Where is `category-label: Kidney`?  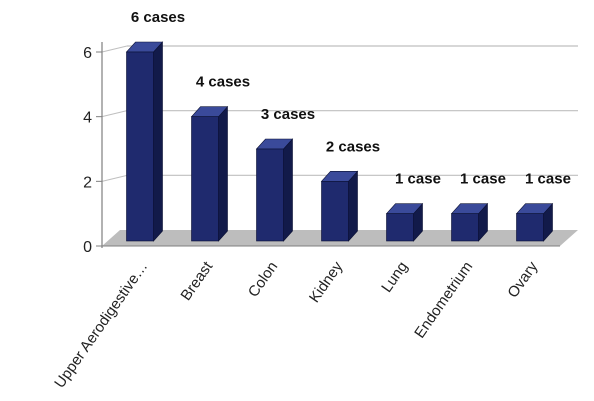
category-label: Kidney is located at coordinates (326, 282).